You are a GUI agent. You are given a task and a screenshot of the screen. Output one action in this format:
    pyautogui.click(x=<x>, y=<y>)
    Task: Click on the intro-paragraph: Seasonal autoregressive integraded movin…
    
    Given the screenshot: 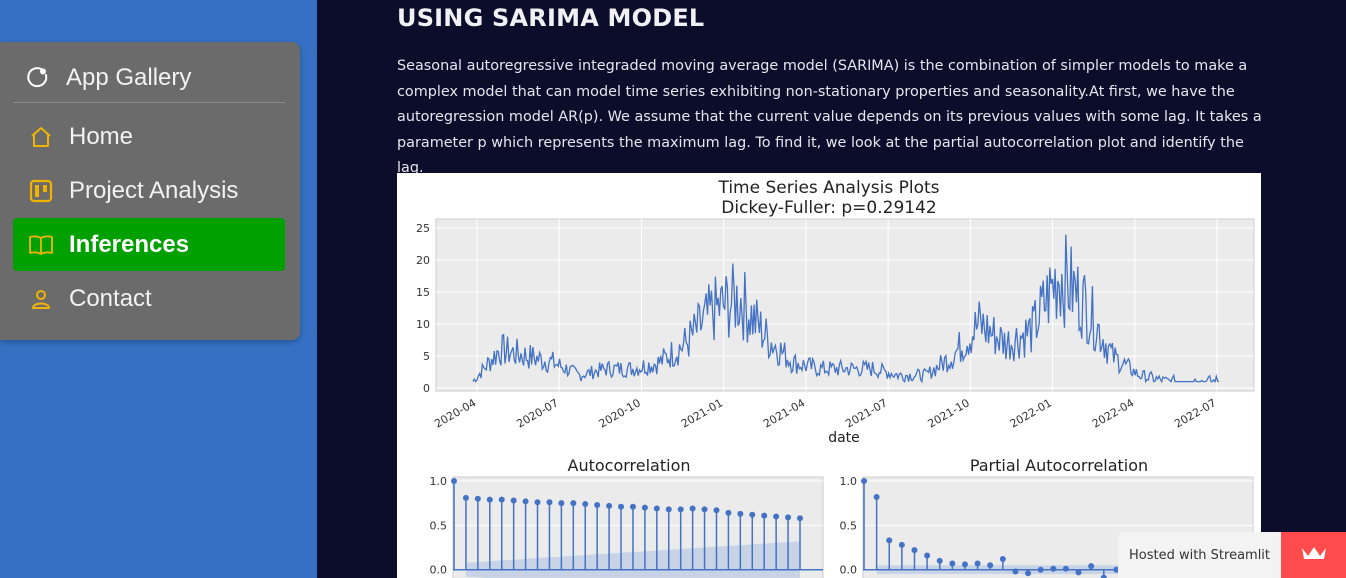 What is the action you would take?
    pyautogui.click(x=829, y=117)
    